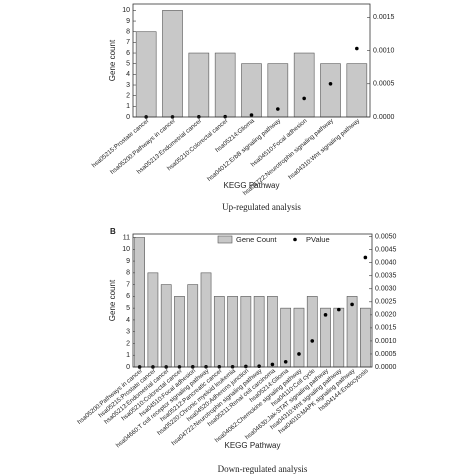 The height and width of the screenshot is (474, 474). I want to click on legend-label: Gene Count, so click(256, 239).